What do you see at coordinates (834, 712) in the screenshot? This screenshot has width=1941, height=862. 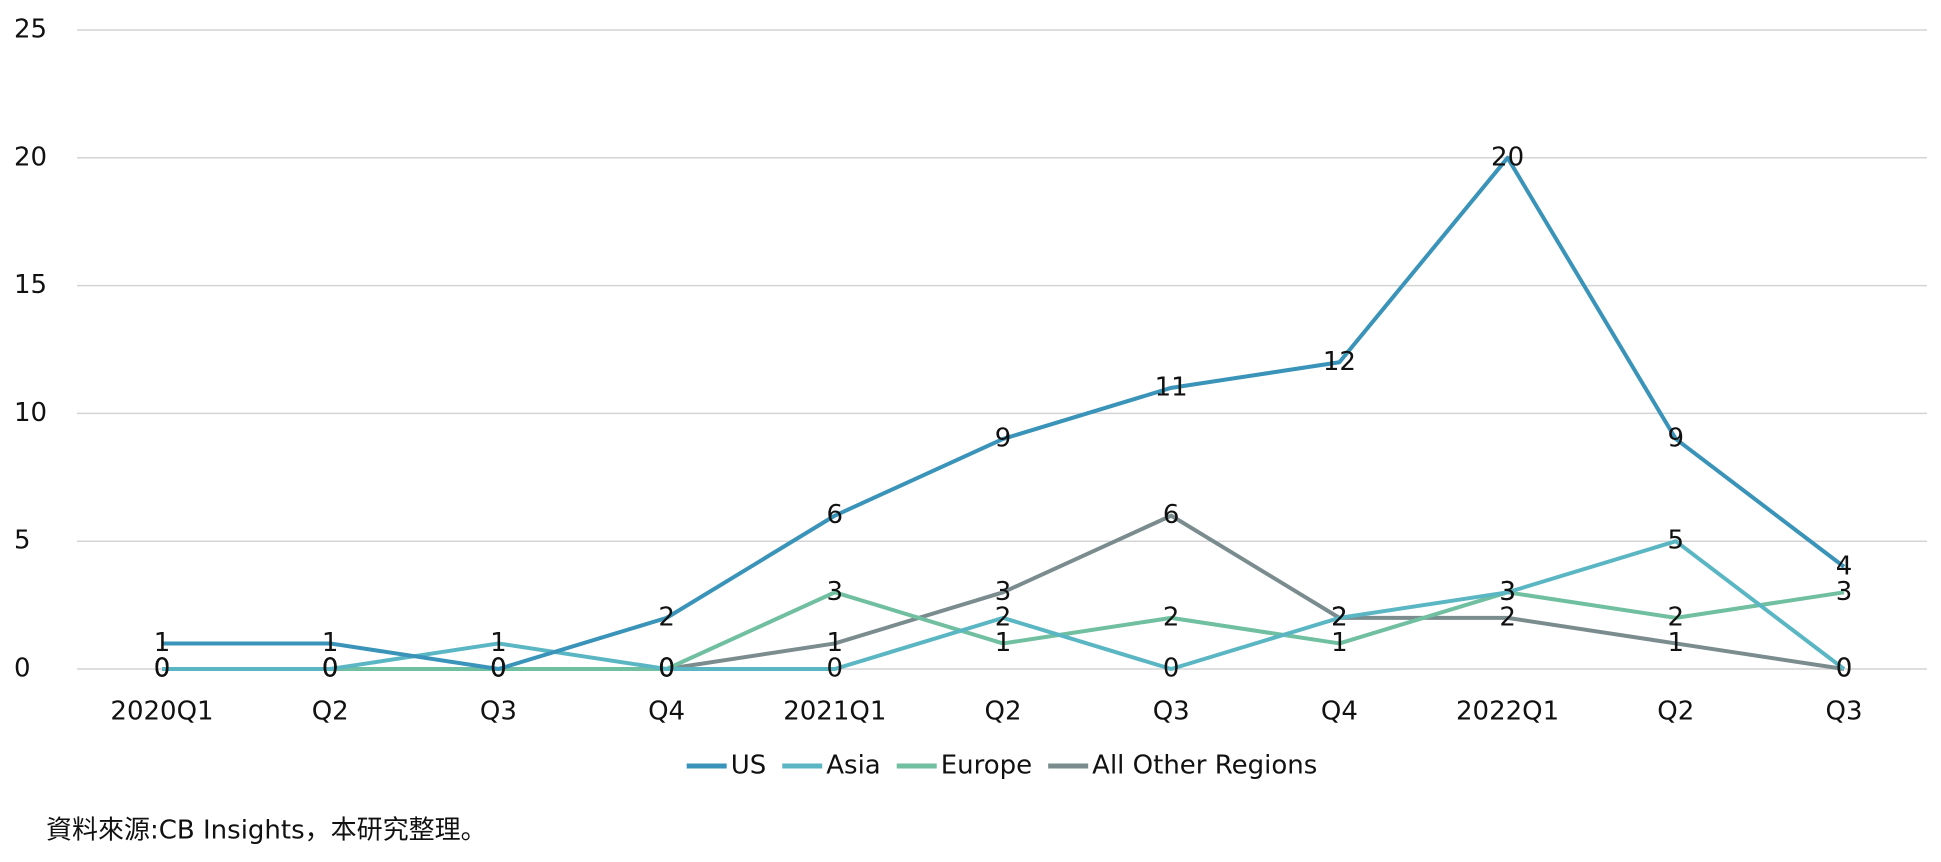 I see `x-tick-label: 2021Q1` at bounding box center [834, 712].